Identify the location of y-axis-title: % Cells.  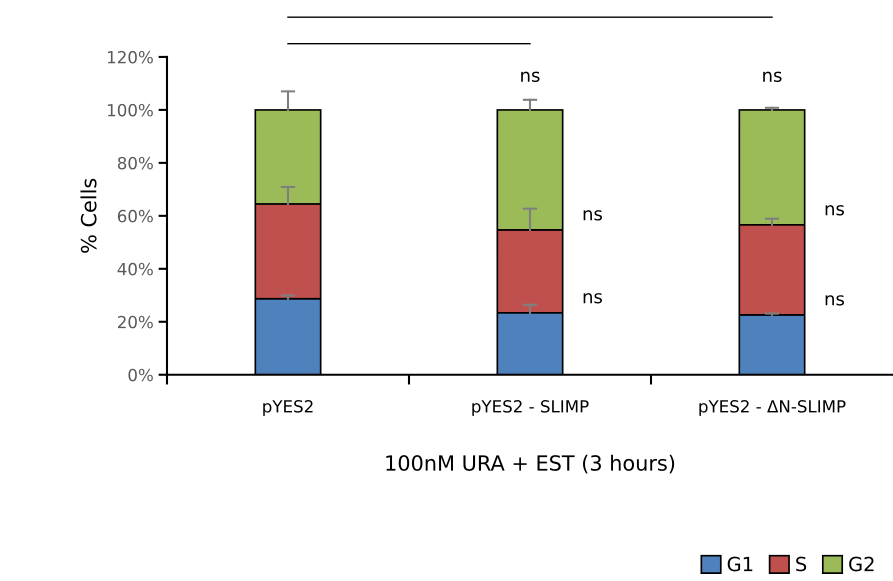
(88, 215).